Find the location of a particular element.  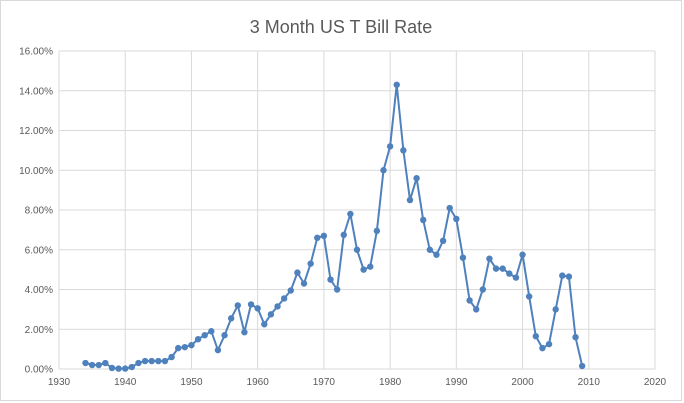

y-tick-label: 4.00% is located at coordinates (39, 290).